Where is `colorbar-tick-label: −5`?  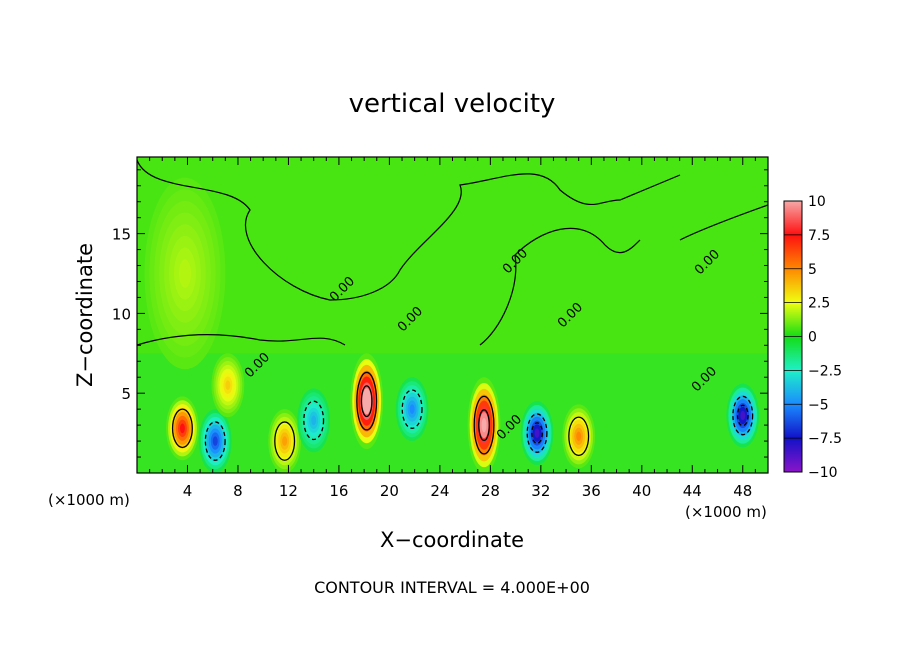 colorbar-tick-label: −5 is located at coordinates (818, 405).